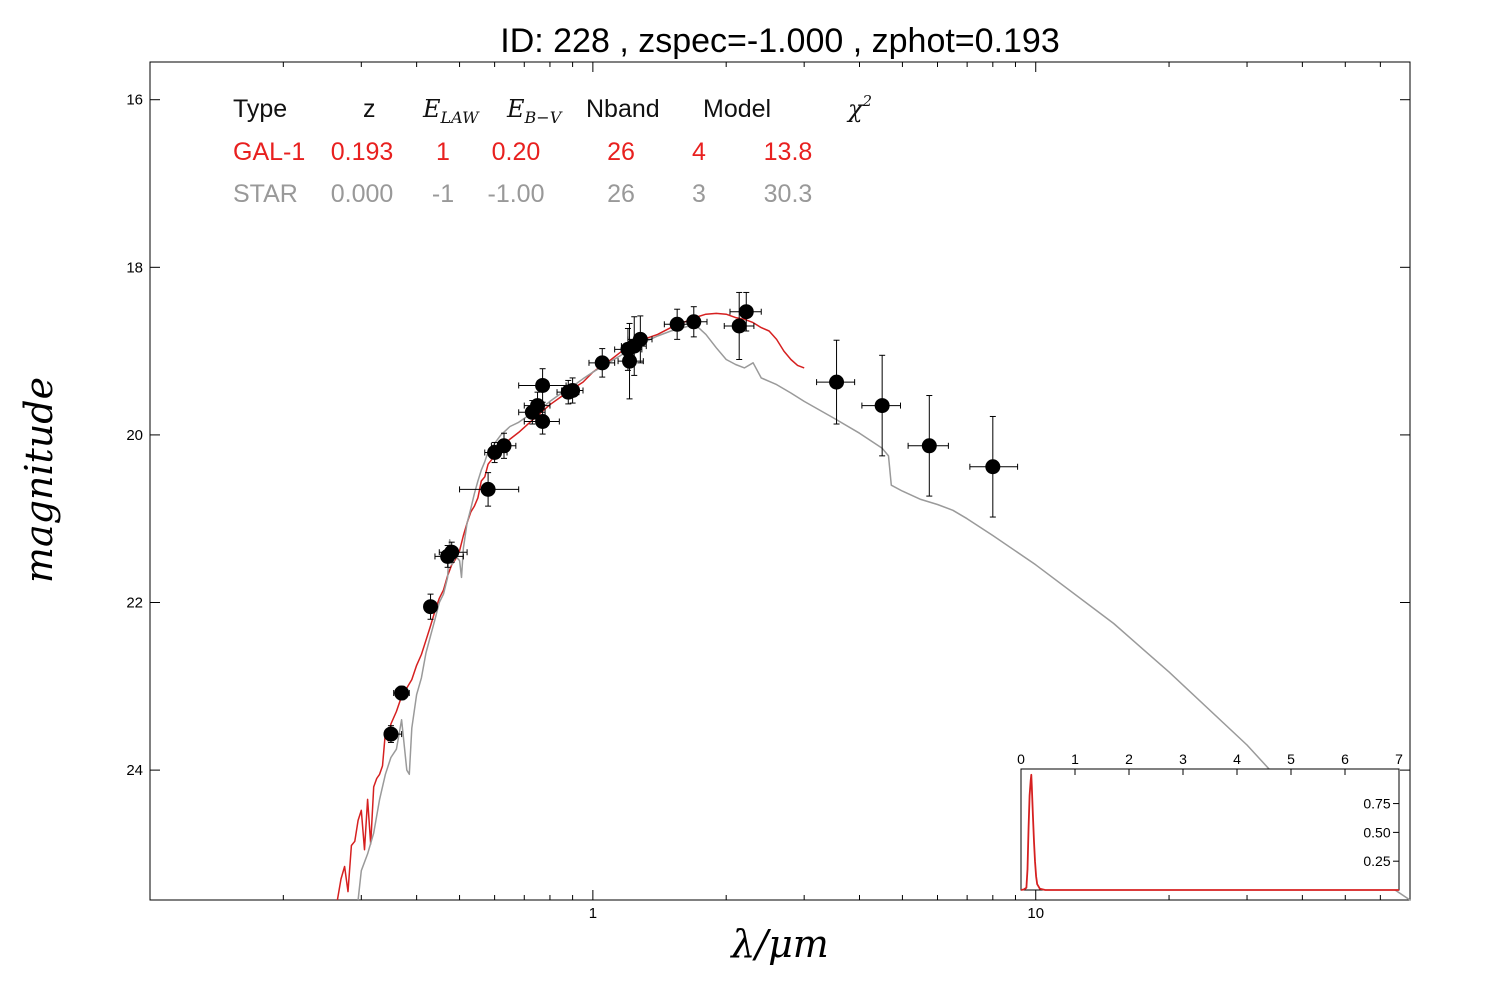 The height and width of the screenshot is (1000, 1500). What do you see at coordinates (1376, 804) in the screenshot?
I see `inset-y-tick-label: 0.75` at bounding box center [1376, 804].